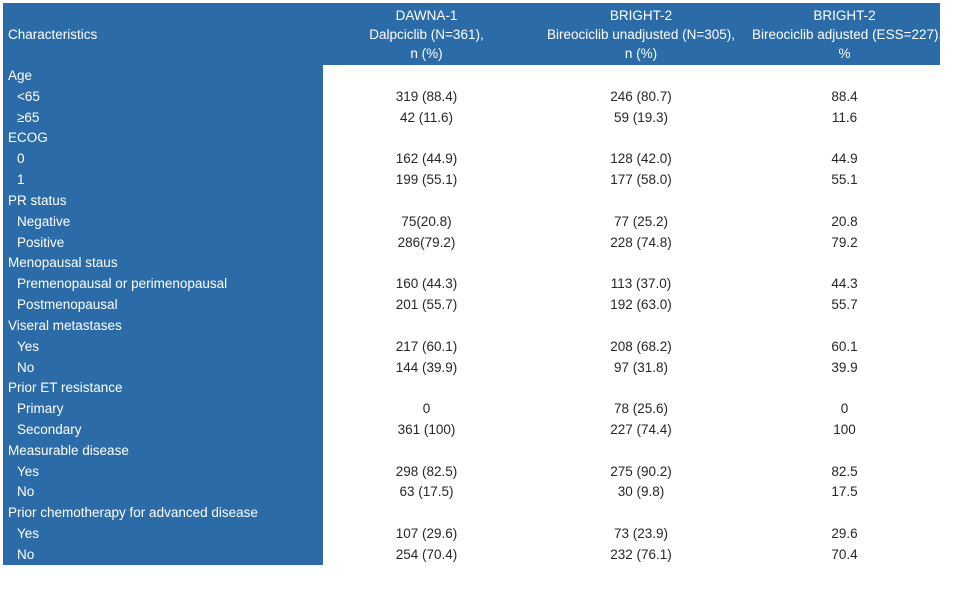 This screenshot has width=959, height=589. I want to click on column-header-dawna1: DAWNA-1 Dalpciclib (N=361), n (%), so click(426, 34).